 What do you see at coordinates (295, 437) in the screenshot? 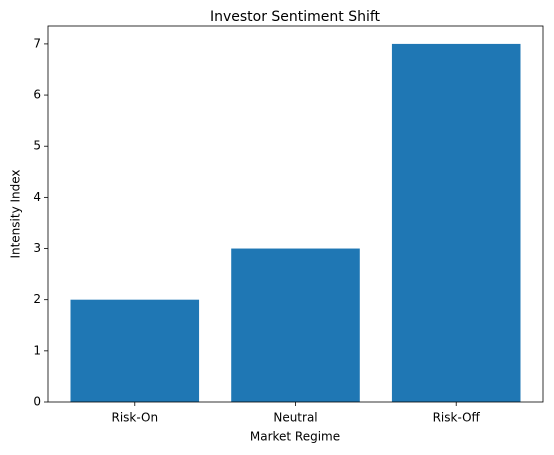
I see `x-axis-label: Market Regime` at bounding box center [295, 437].